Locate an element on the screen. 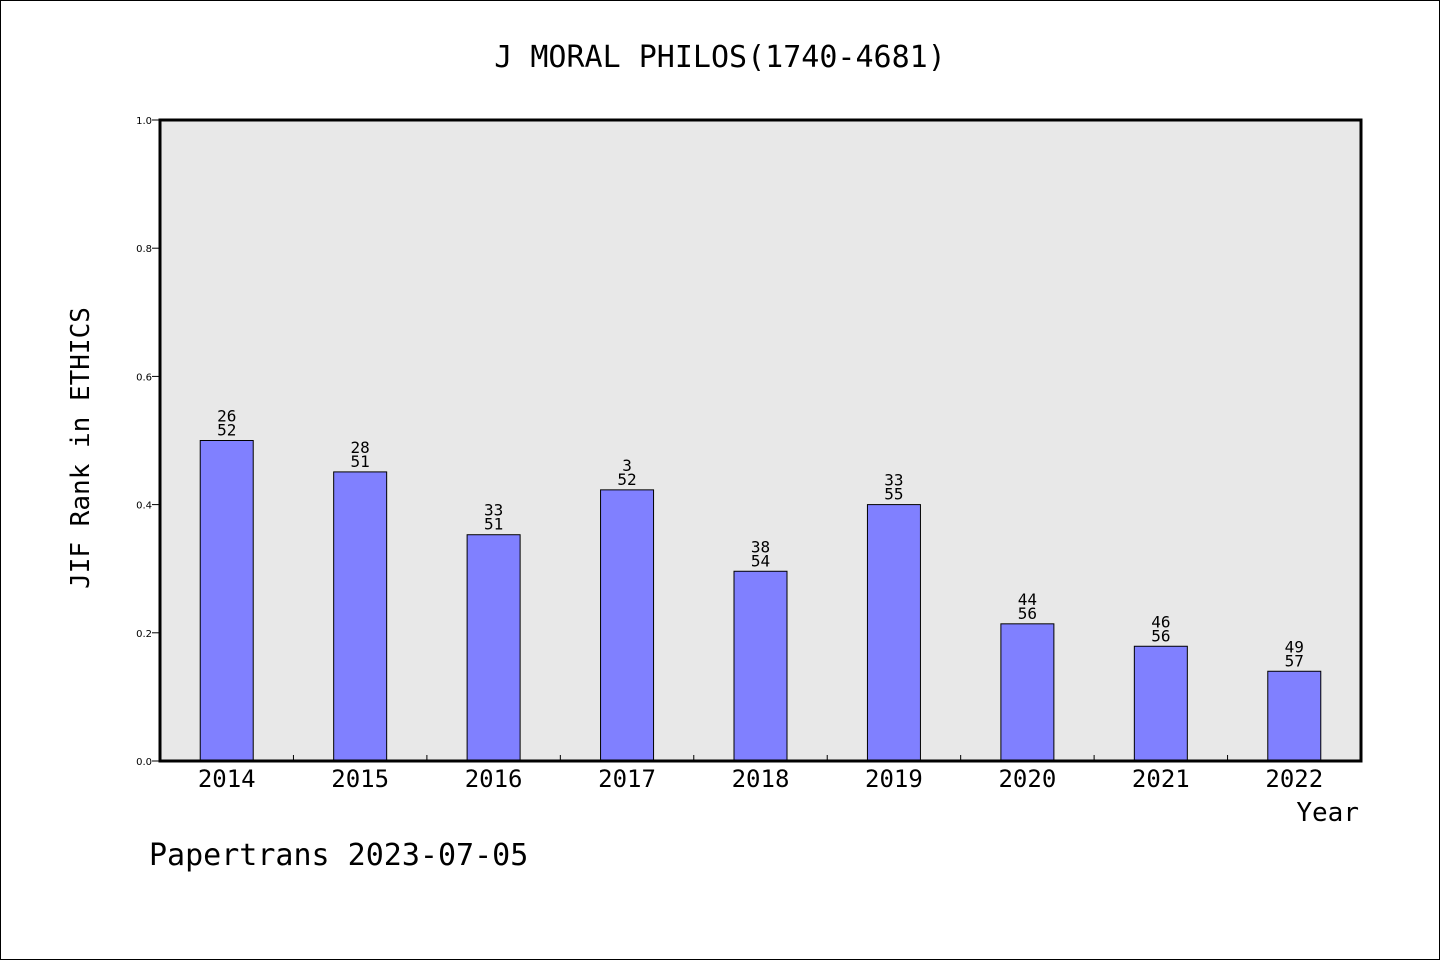 The image size is (1440, 964). bar-total-label: 54 is located at coordinates (760, 560).